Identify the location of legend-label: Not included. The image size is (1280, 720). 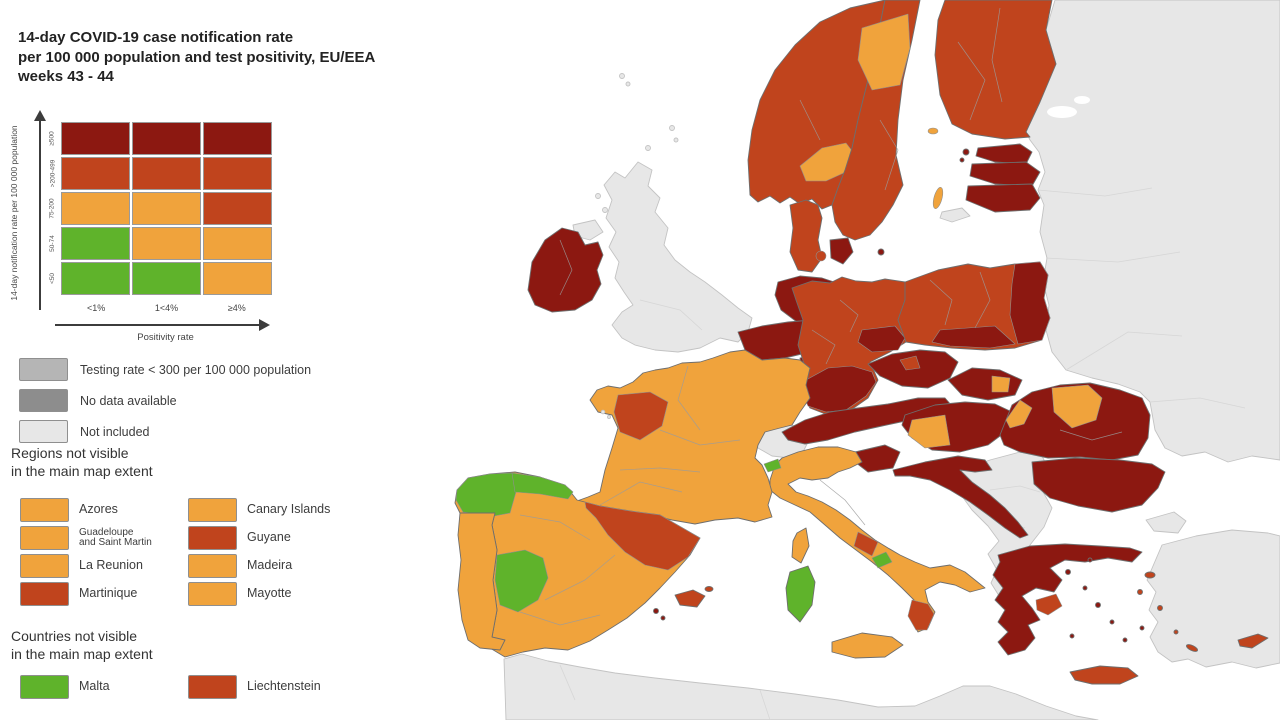
(115, 431).